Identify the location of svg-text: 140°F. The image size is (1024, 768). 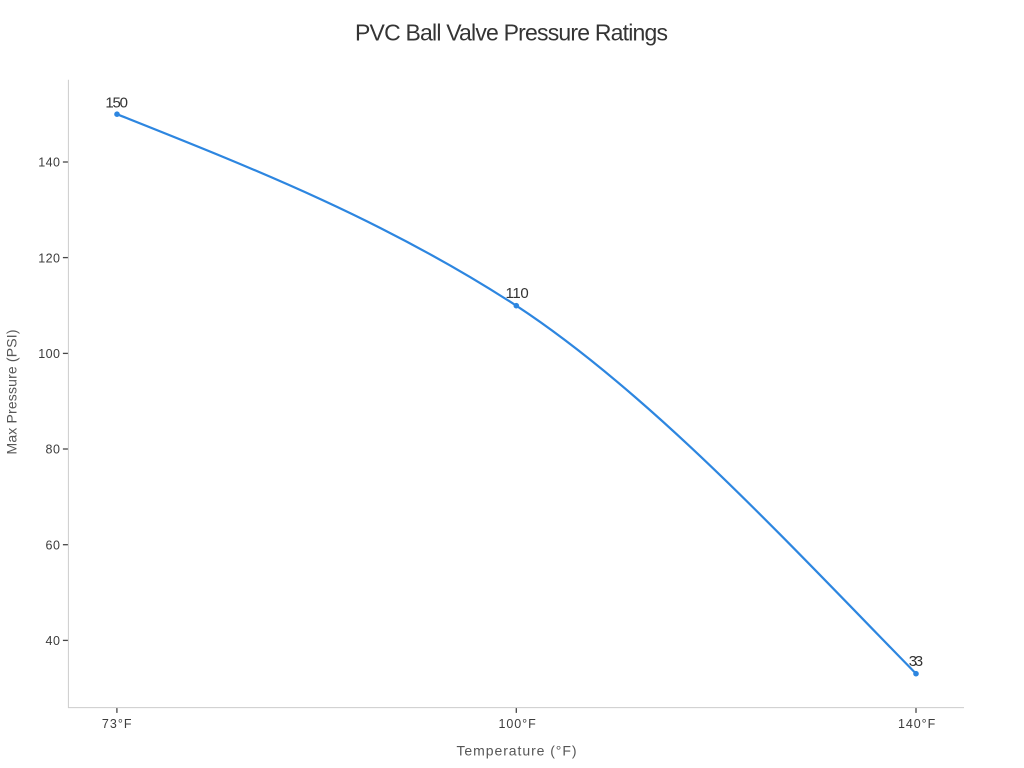
(917, 724).